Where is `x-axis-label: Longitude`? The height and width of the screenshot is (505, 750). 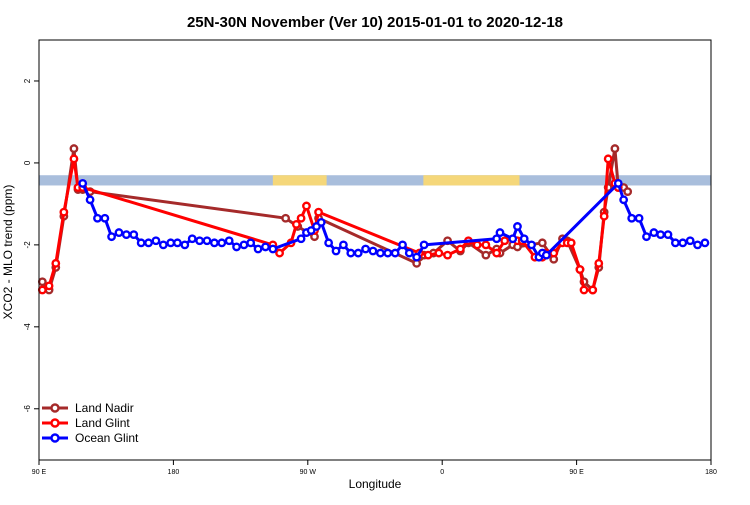
x-axis-label: Longitude is located at coordinates (375, 484).